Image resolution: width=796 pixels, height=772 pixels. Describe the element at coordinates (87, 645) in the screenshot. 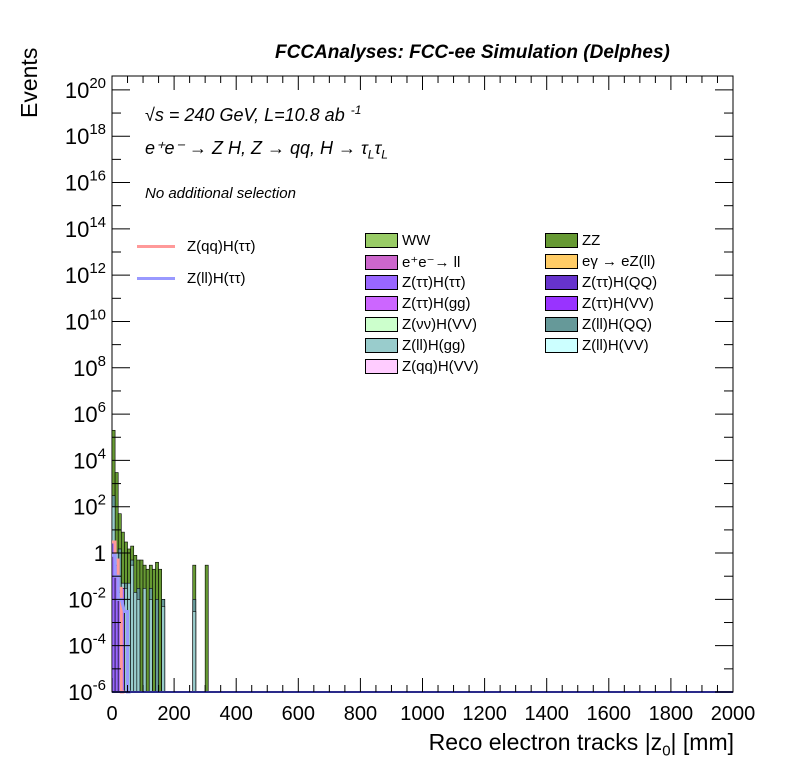

I see `y-tick-label: 10⁻⁴` at that location.